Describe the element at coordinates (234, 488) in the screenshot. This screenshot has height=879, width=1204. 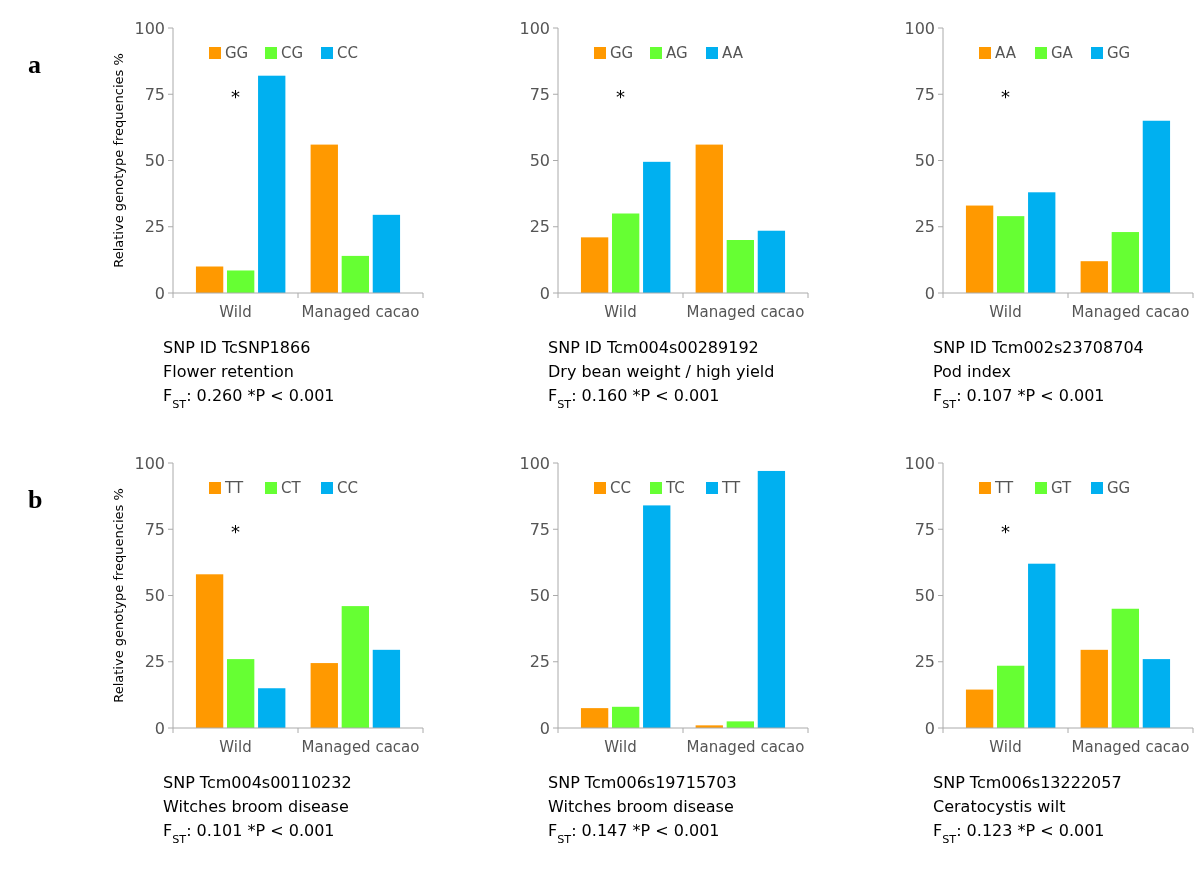
I see `legend-label: TT` at that location.